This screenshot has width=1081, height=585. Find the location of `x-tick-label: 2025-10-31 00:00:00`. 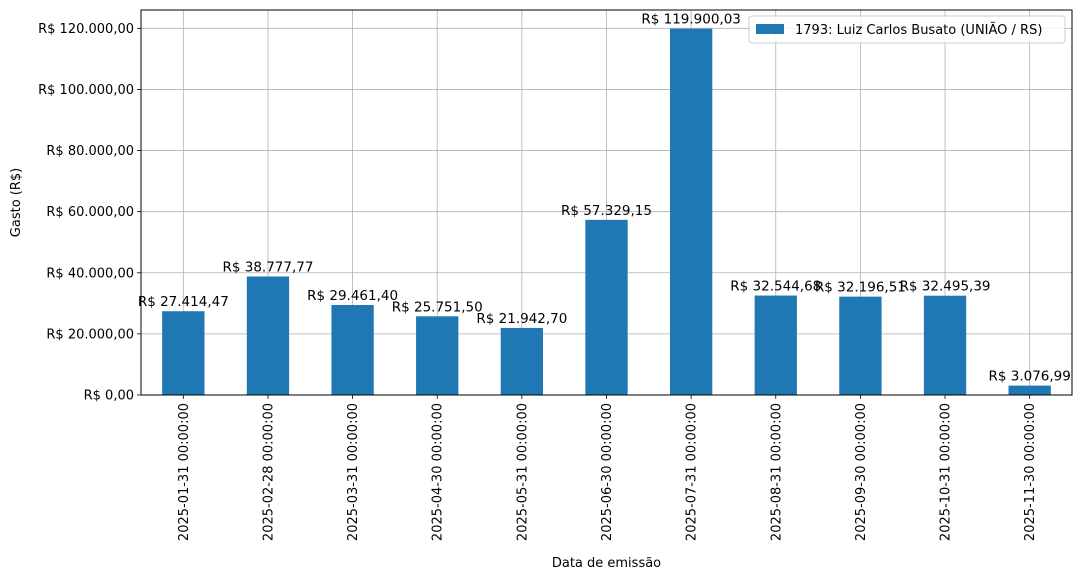

x-tick-label: 2025-10-31 00:00:00 is located at coordinates (946, 472).